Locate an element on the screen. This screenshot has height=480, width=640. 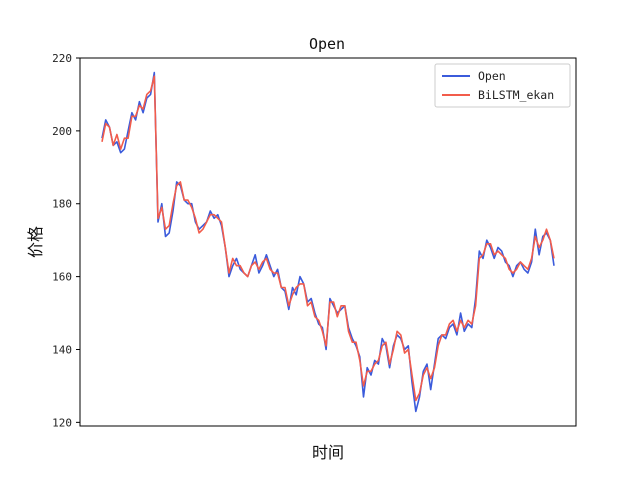
y-tick-label: 160 is located at coordinates (62, 277).